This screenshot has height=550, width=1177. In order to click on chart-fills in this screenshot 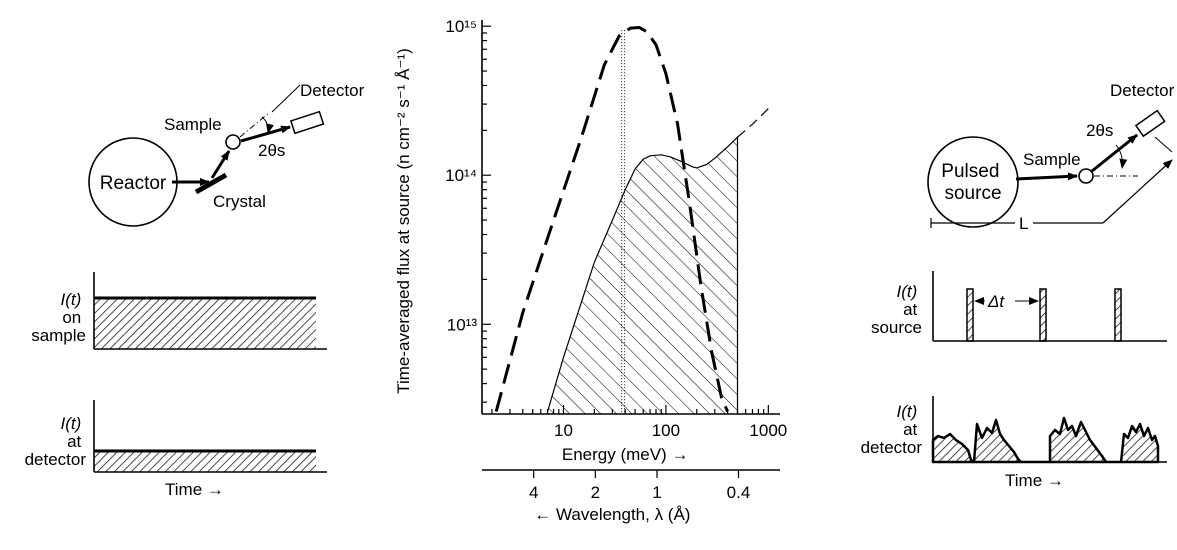, I will do `click(642, 221)`.